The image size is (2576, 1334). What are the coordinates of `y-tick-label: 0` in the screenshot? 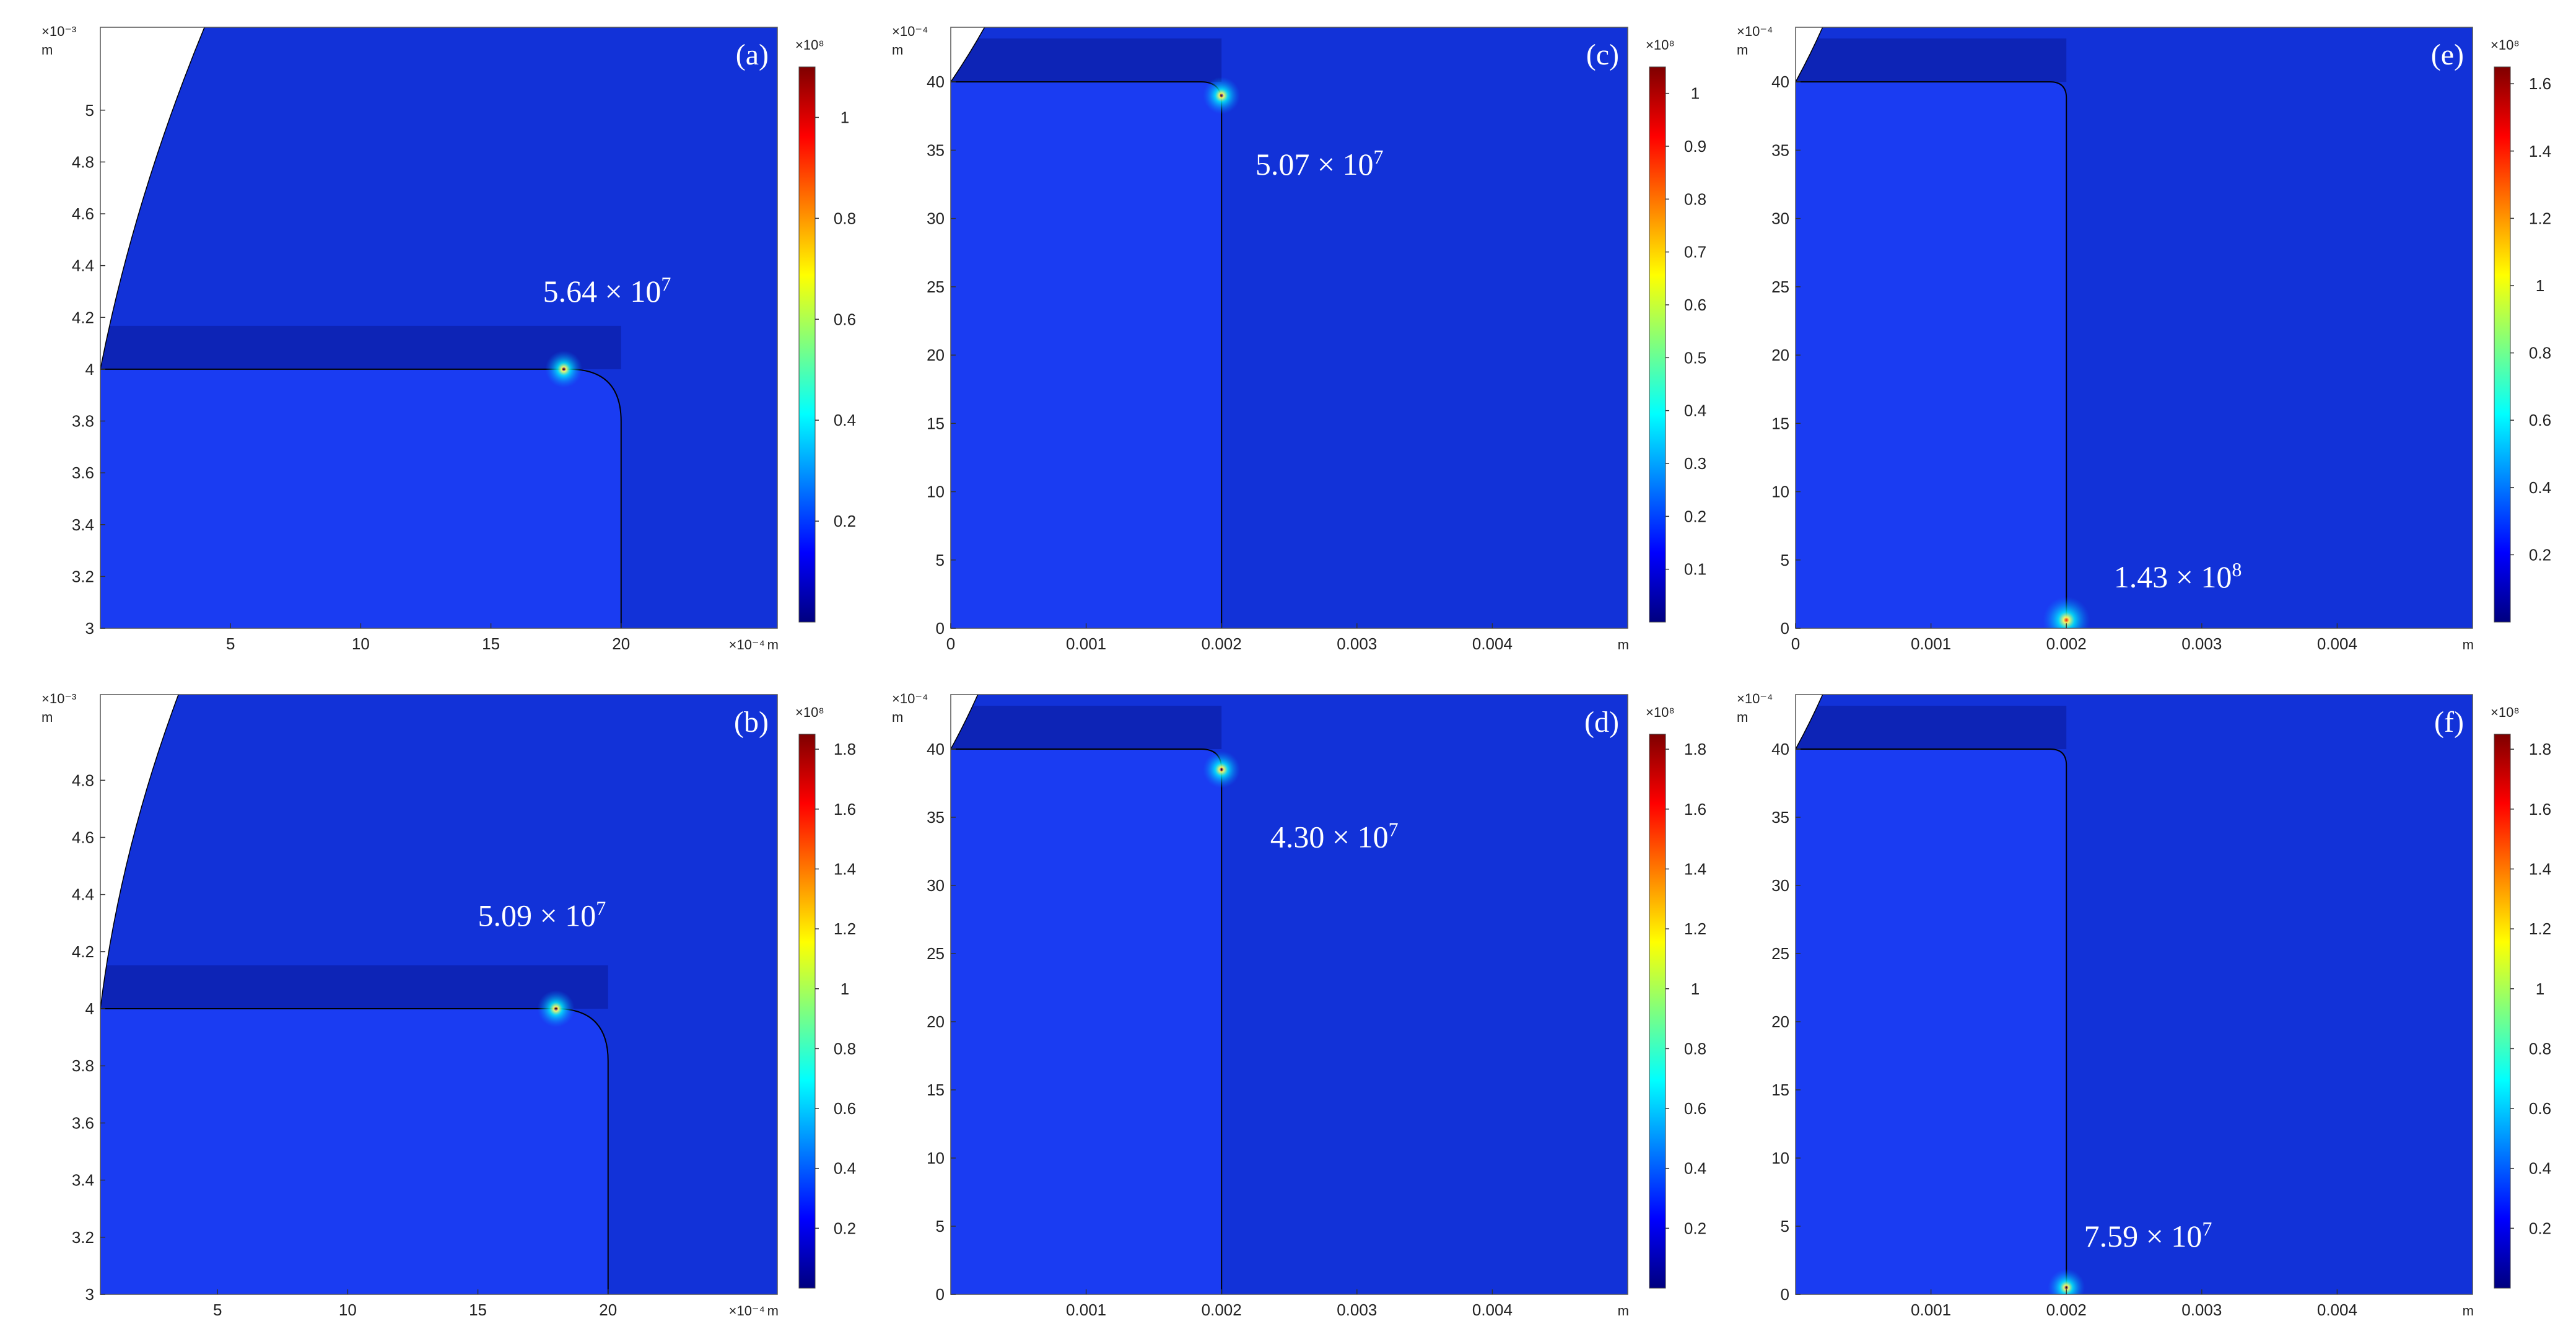 It's located at (1785, 628).